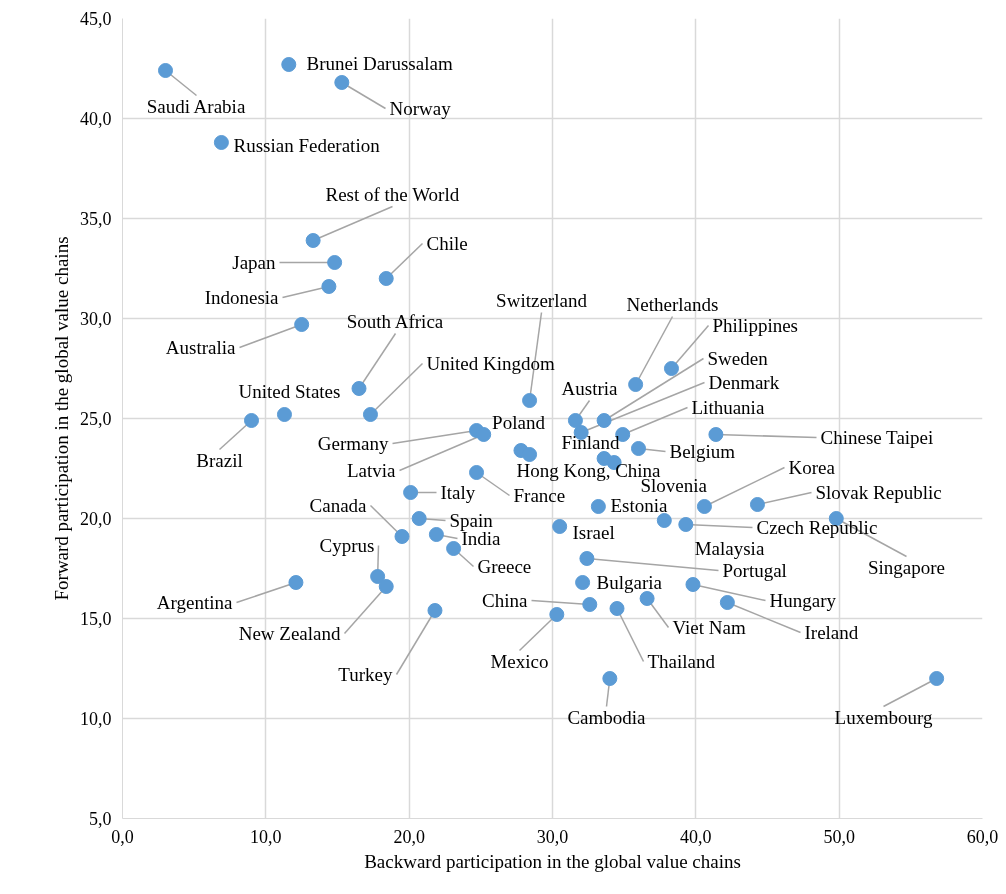 Image resolution: width=1006 pixels, height=894 pixels. Describe the element at coordinates (702, 451) in the screenshot. I see `annotation: Belgium` at that location.